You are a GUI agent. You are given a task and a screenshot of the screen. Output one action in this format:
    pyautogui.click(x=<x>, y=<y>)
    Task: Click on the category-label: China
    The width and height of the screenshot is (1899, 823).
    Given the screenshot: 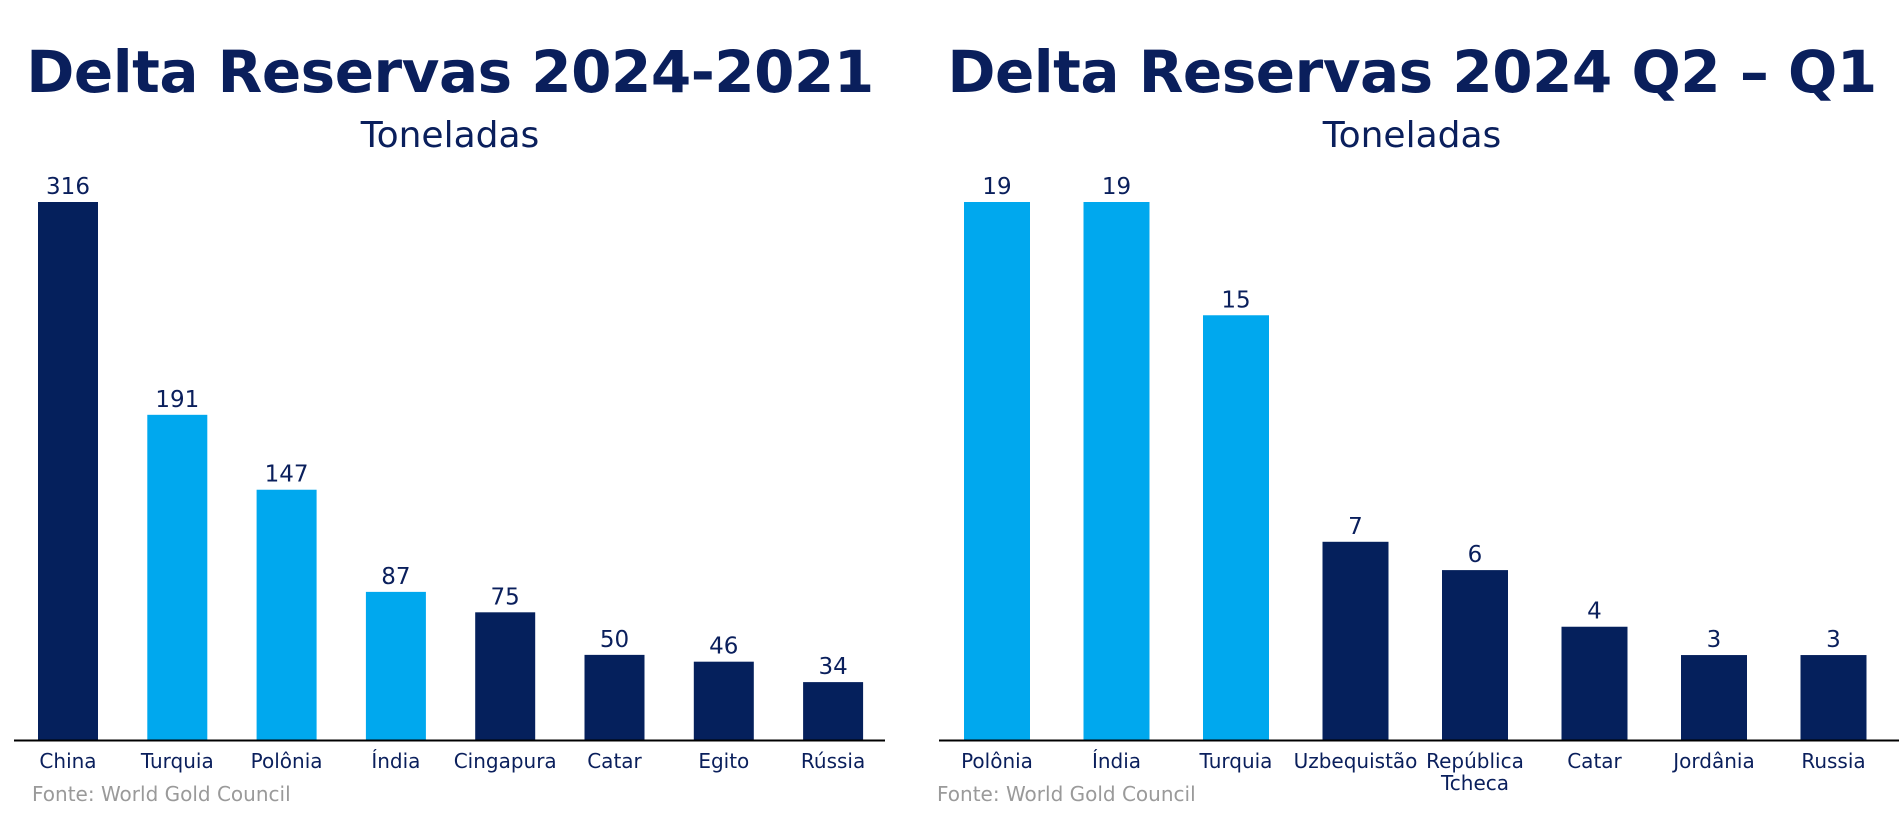 What is the action you would take?
    pyautogui.click(x=67, y=761)
    